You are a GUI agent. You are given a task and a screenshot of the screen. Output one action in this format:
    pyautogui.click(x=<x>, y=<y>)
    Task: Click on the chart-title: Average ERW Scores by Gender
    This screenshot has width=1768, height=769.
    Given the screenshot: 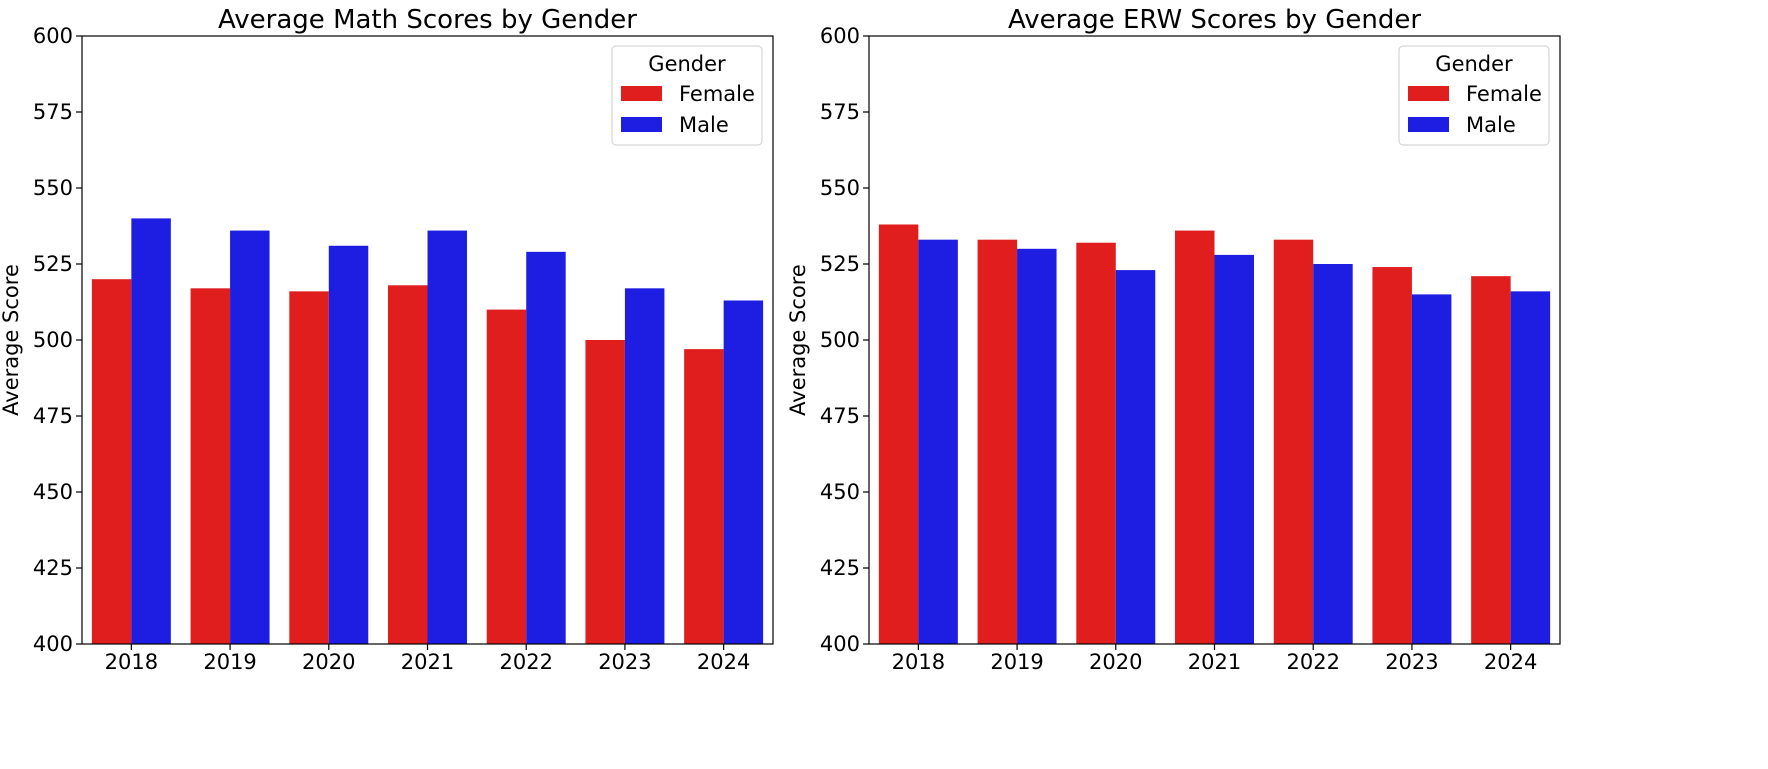 What is the action you would take?
    pyautogui.click(x=1214, y=20)
    